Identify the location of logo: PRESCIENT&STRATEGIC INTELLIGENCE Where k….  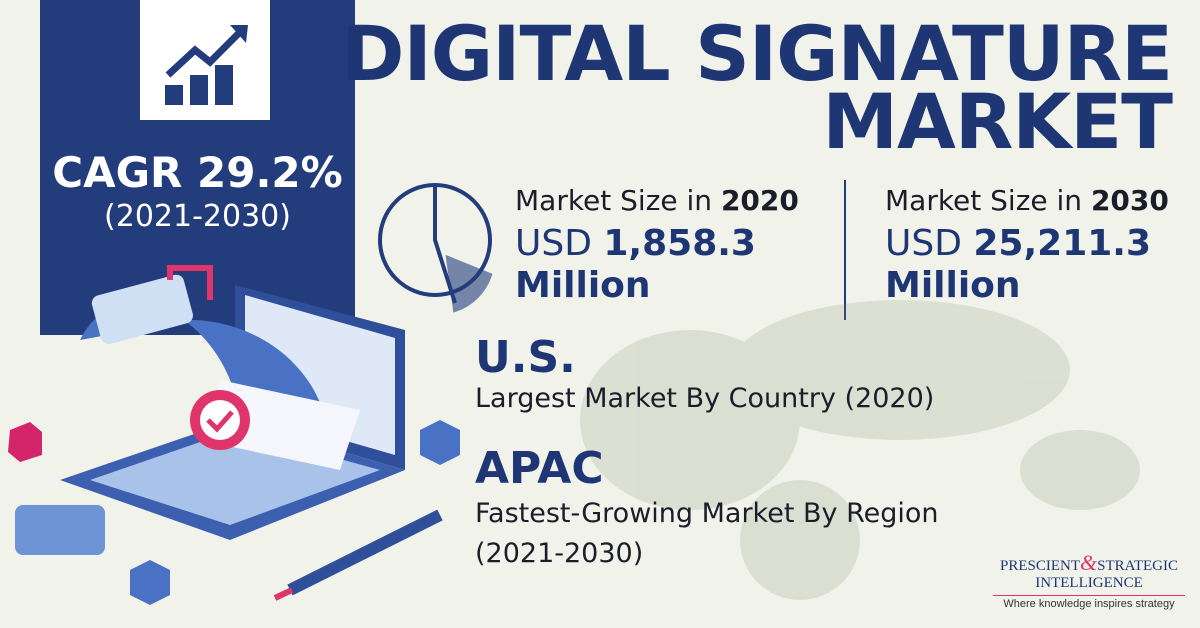
(1089, 581).